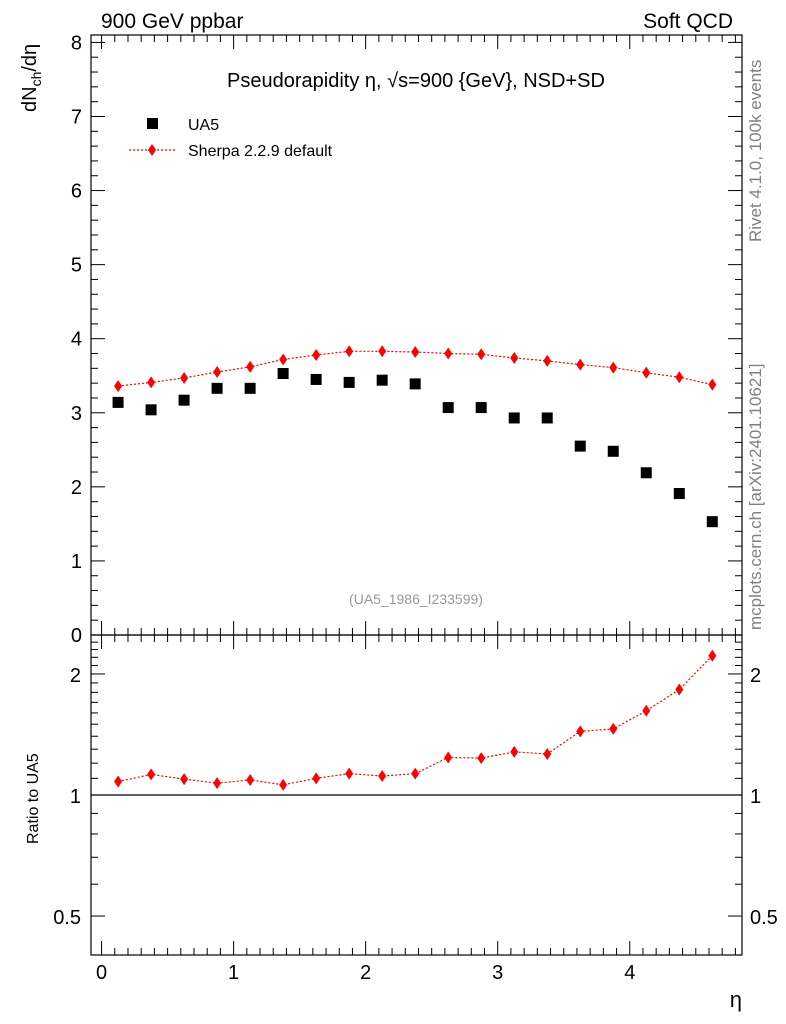 The width and height of the screenshot is (786, 1024). What do you see at coordinates (76, 117) in the screenshot?
I see `main-y-tick-label: 7` at bounding box center [76, 117].